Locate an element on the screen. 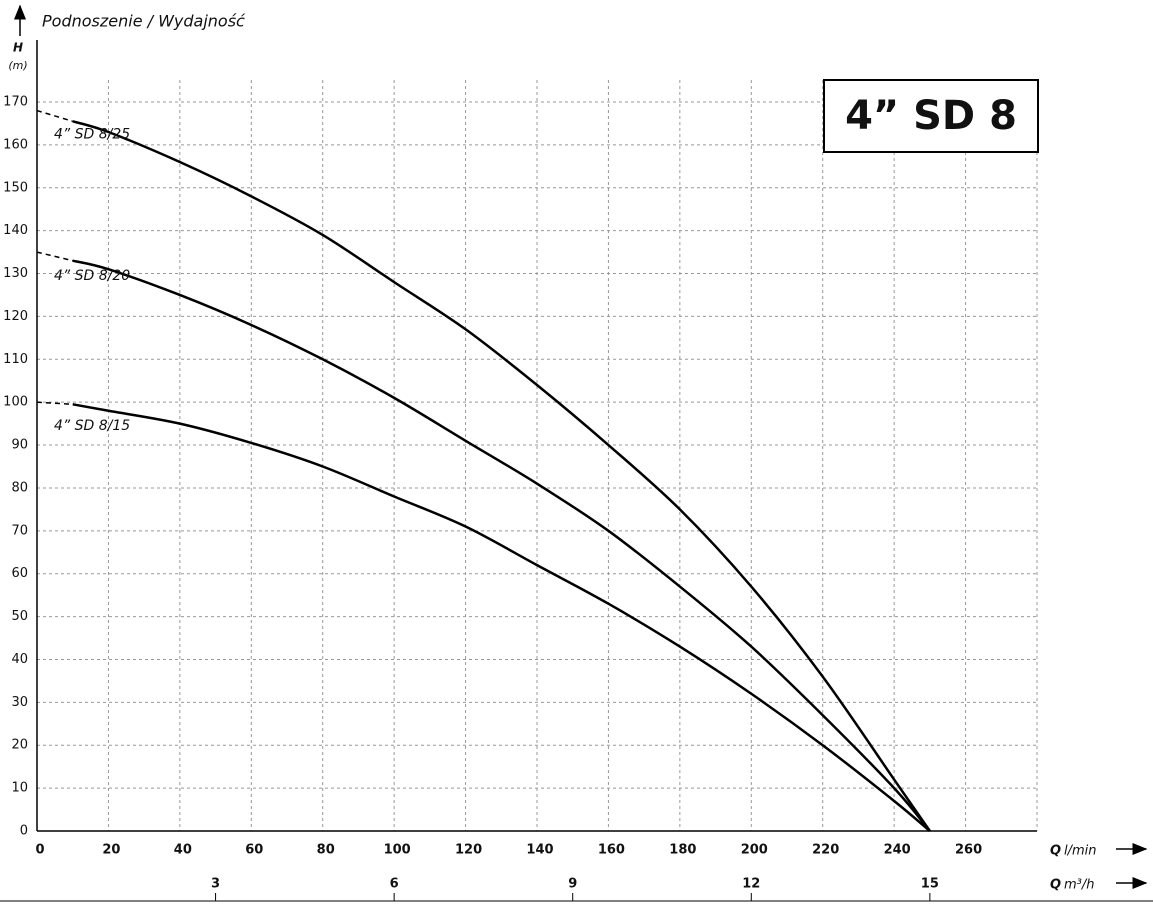  y-tick-label: 50 is located at coordinates (19, 616).